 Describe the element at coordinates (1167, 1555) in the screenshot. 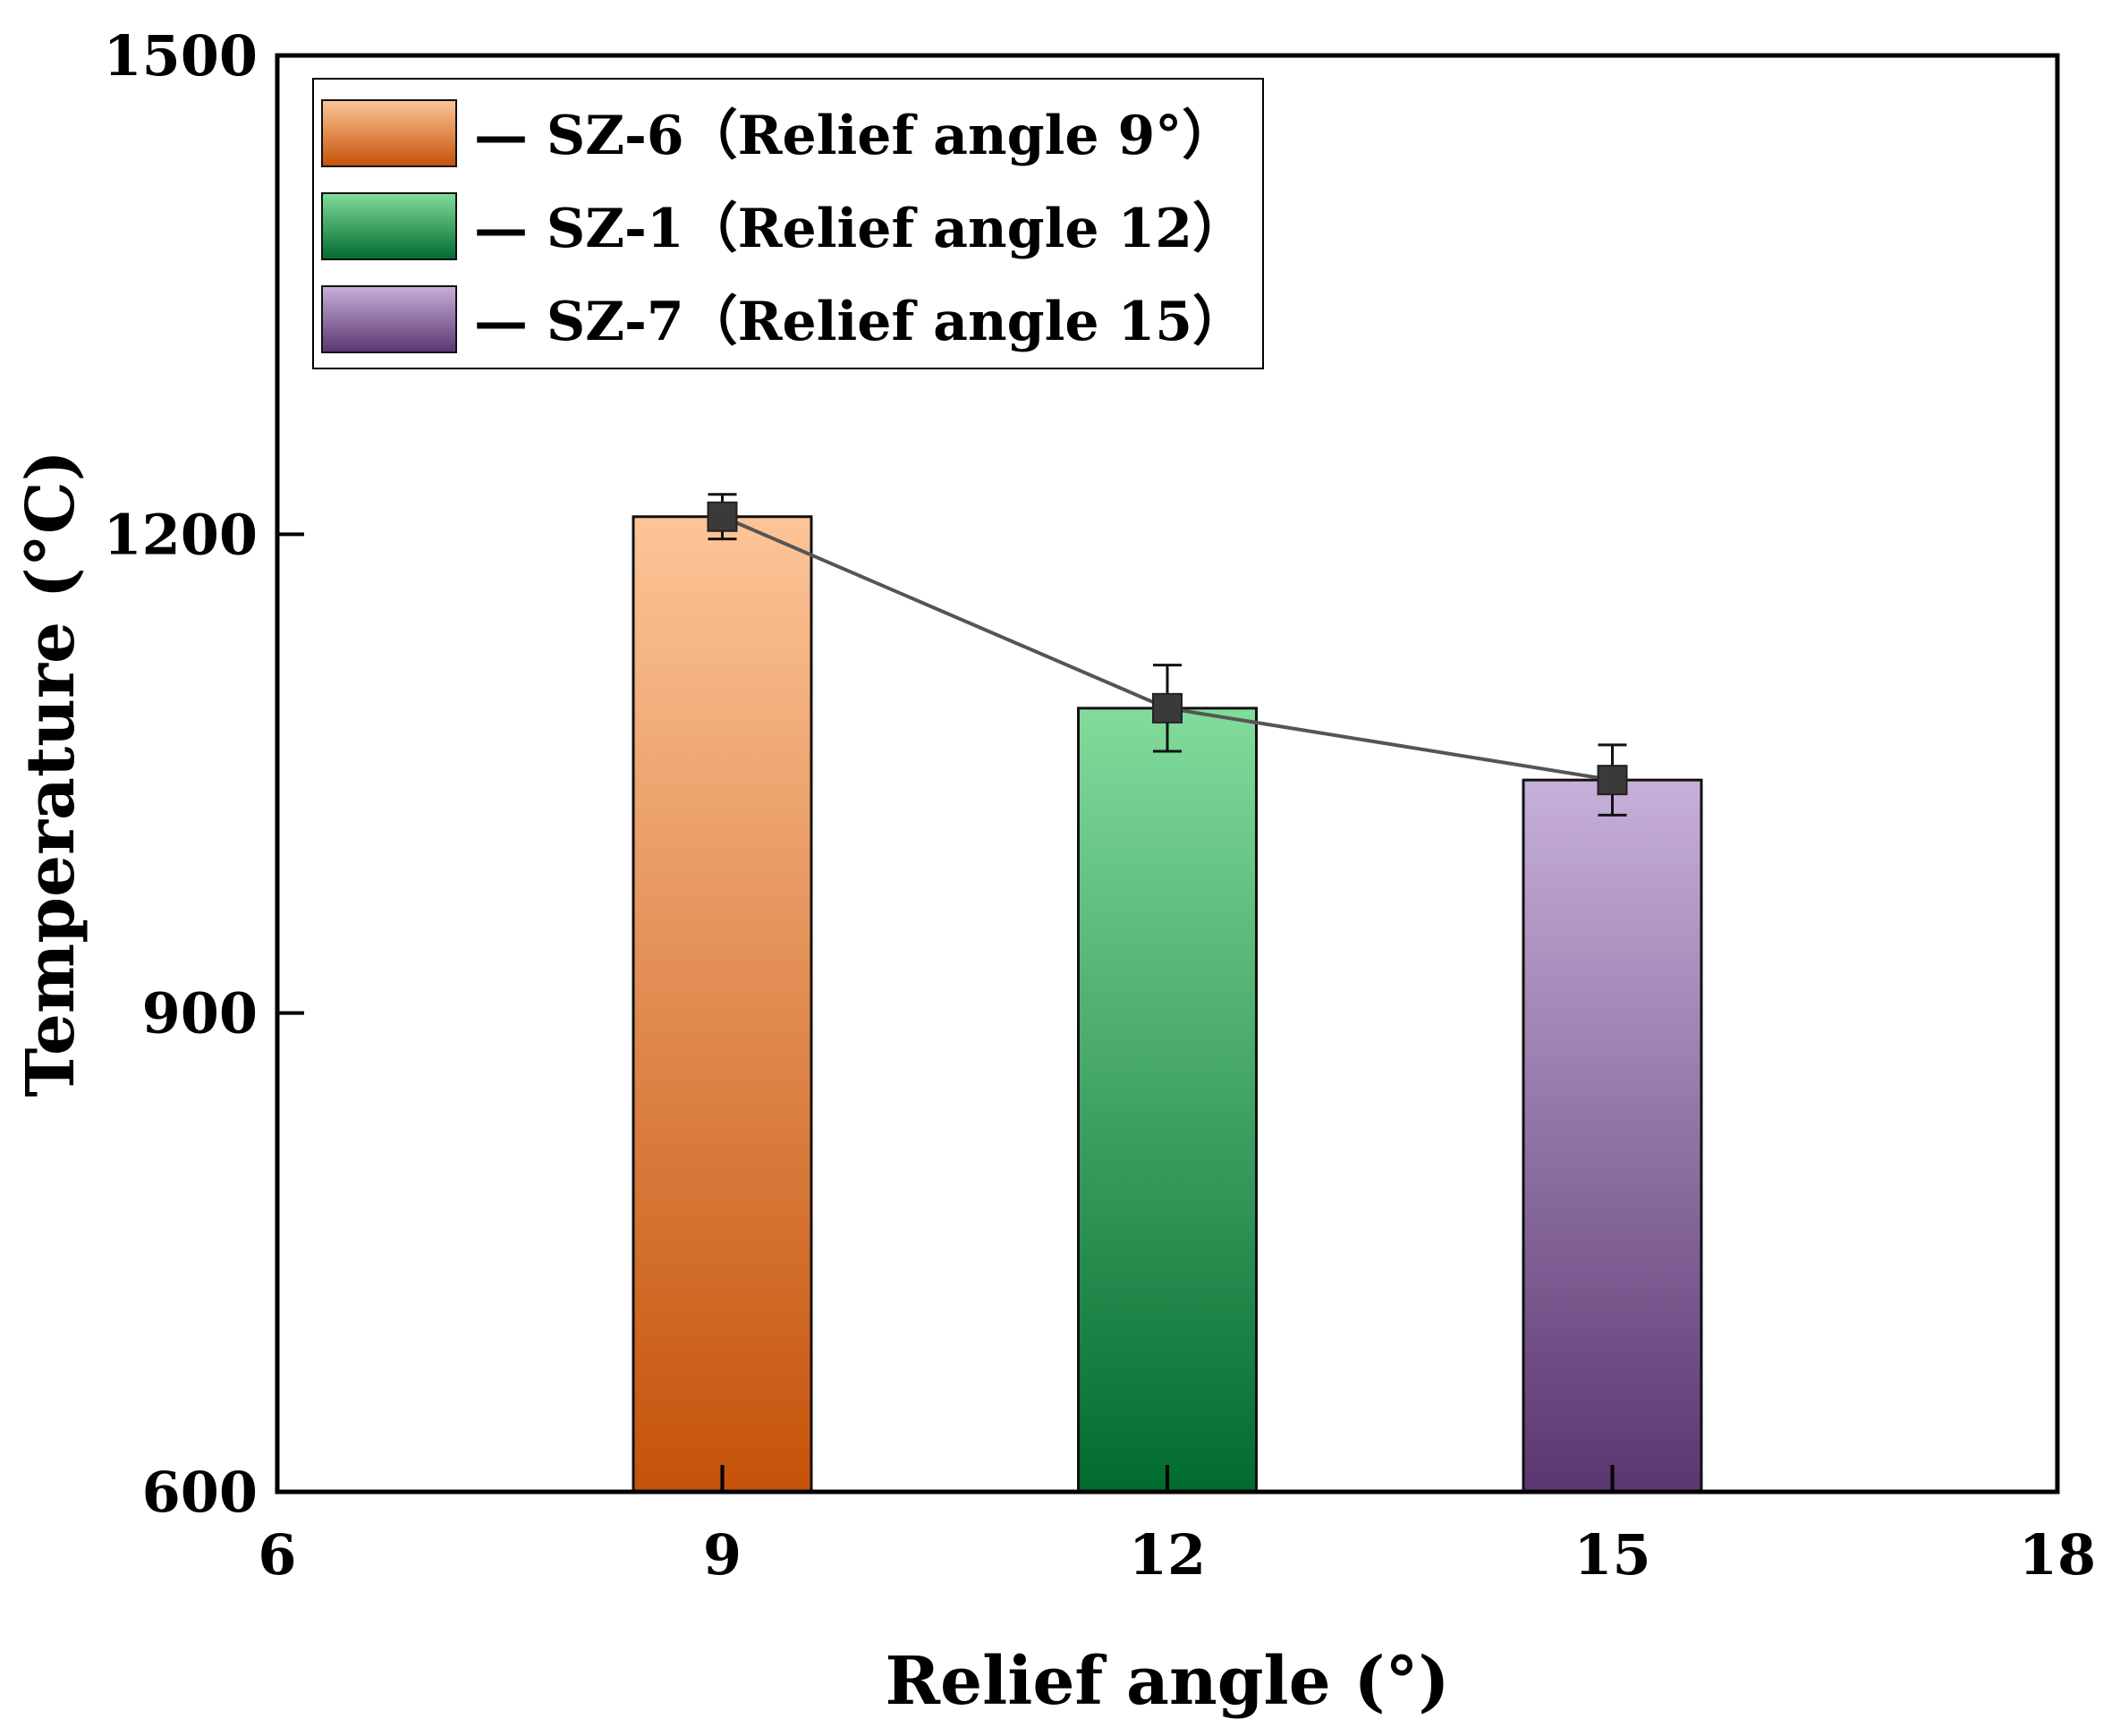

I see `x-tick-label: 12` at that location.